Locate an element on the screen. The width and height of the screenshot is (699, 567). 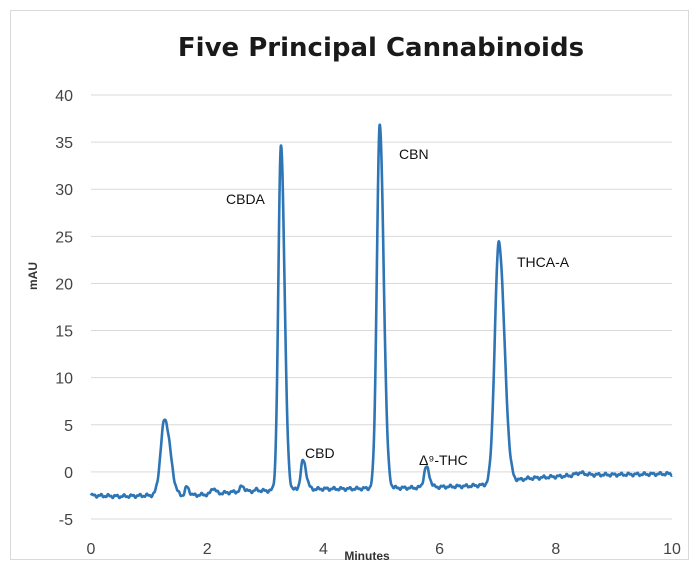
y-tick-label: 20 is located at coordinates (64, 284).